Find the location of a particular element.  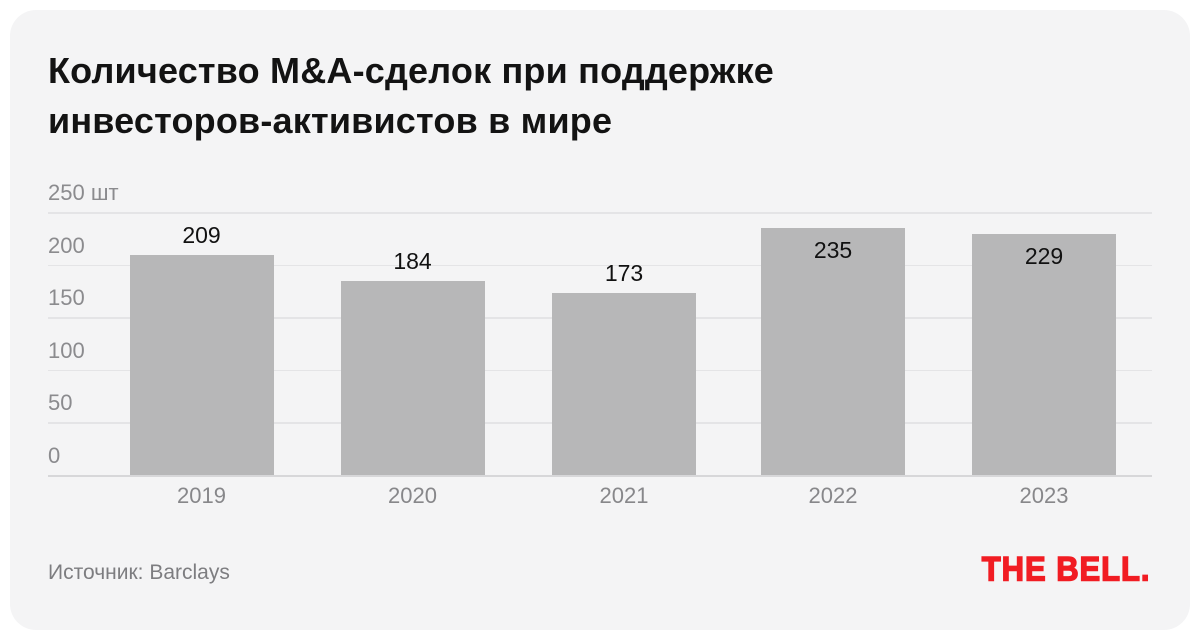

y-axis-tick-150: 150 is located at coordinates (66, 298).